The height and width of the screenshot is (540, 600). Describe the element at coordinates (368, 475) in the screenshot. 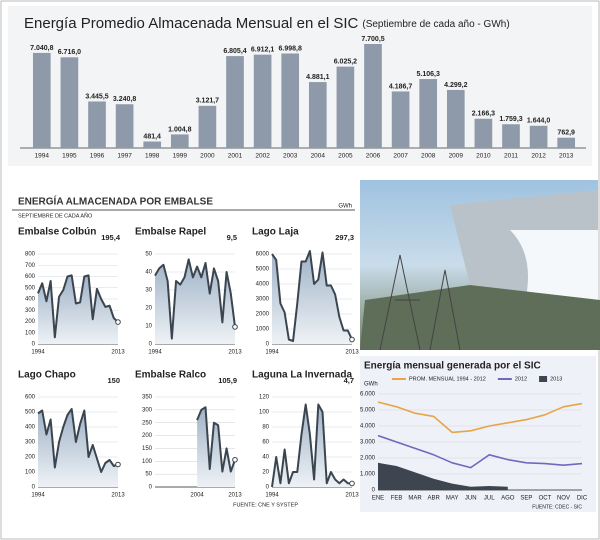

I see `y-tick-label: 1.000` at that location.